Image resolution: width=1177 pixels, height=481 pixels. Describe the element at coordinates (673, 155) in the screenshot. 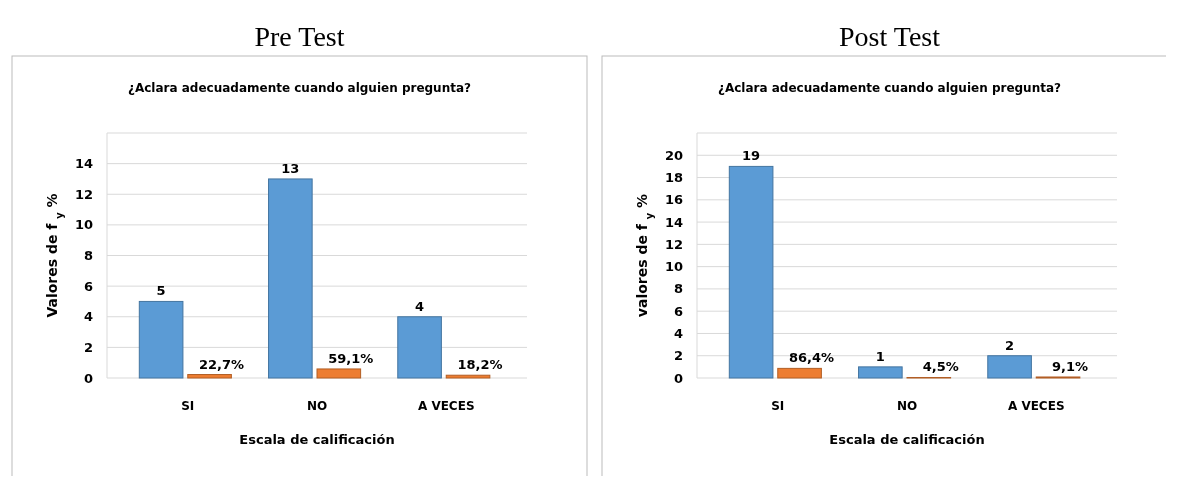

I see `y-tick-label: 20` at that location.